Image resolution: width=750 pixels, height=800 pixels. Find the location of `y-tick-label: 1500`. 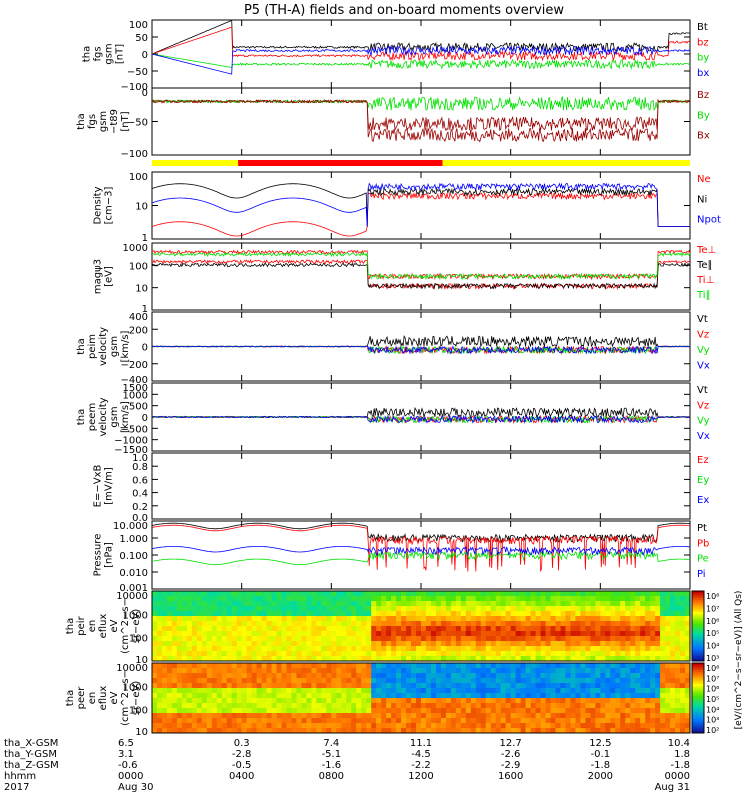

y-tick-label: 1500 is located at coordinates (135, 388).